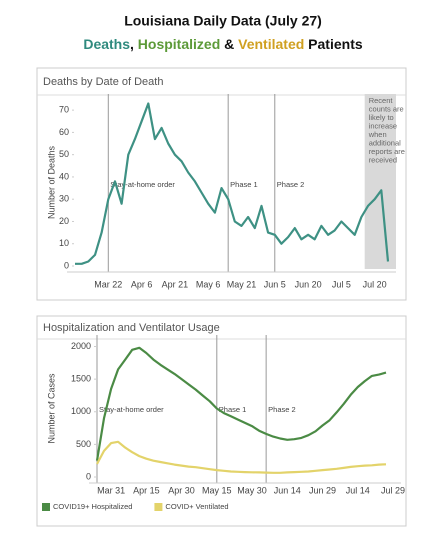 Image resolution: width=447 pixels, height=547 pixels. Describe the element at coordinates (383, 125) in the screenshot. I see `note-text: increase` at that location.